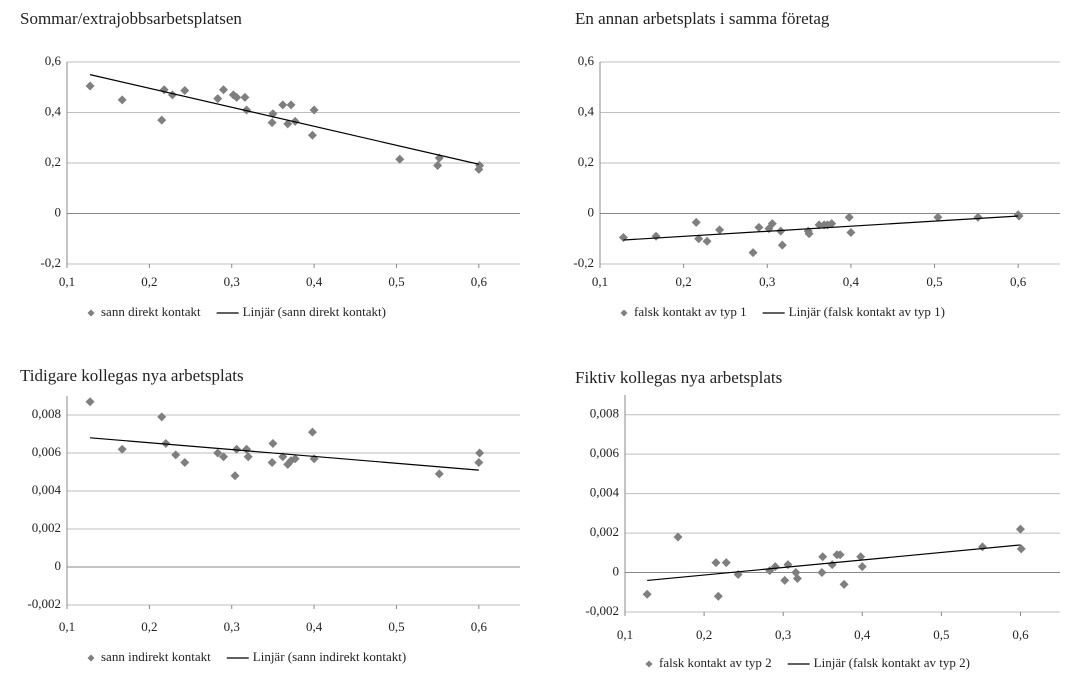 This screenshot has height=675, width=1066. Describe the element at coordinates (604, 413) in the screenshot. I see `y-tick-label: 0,008` at that location.